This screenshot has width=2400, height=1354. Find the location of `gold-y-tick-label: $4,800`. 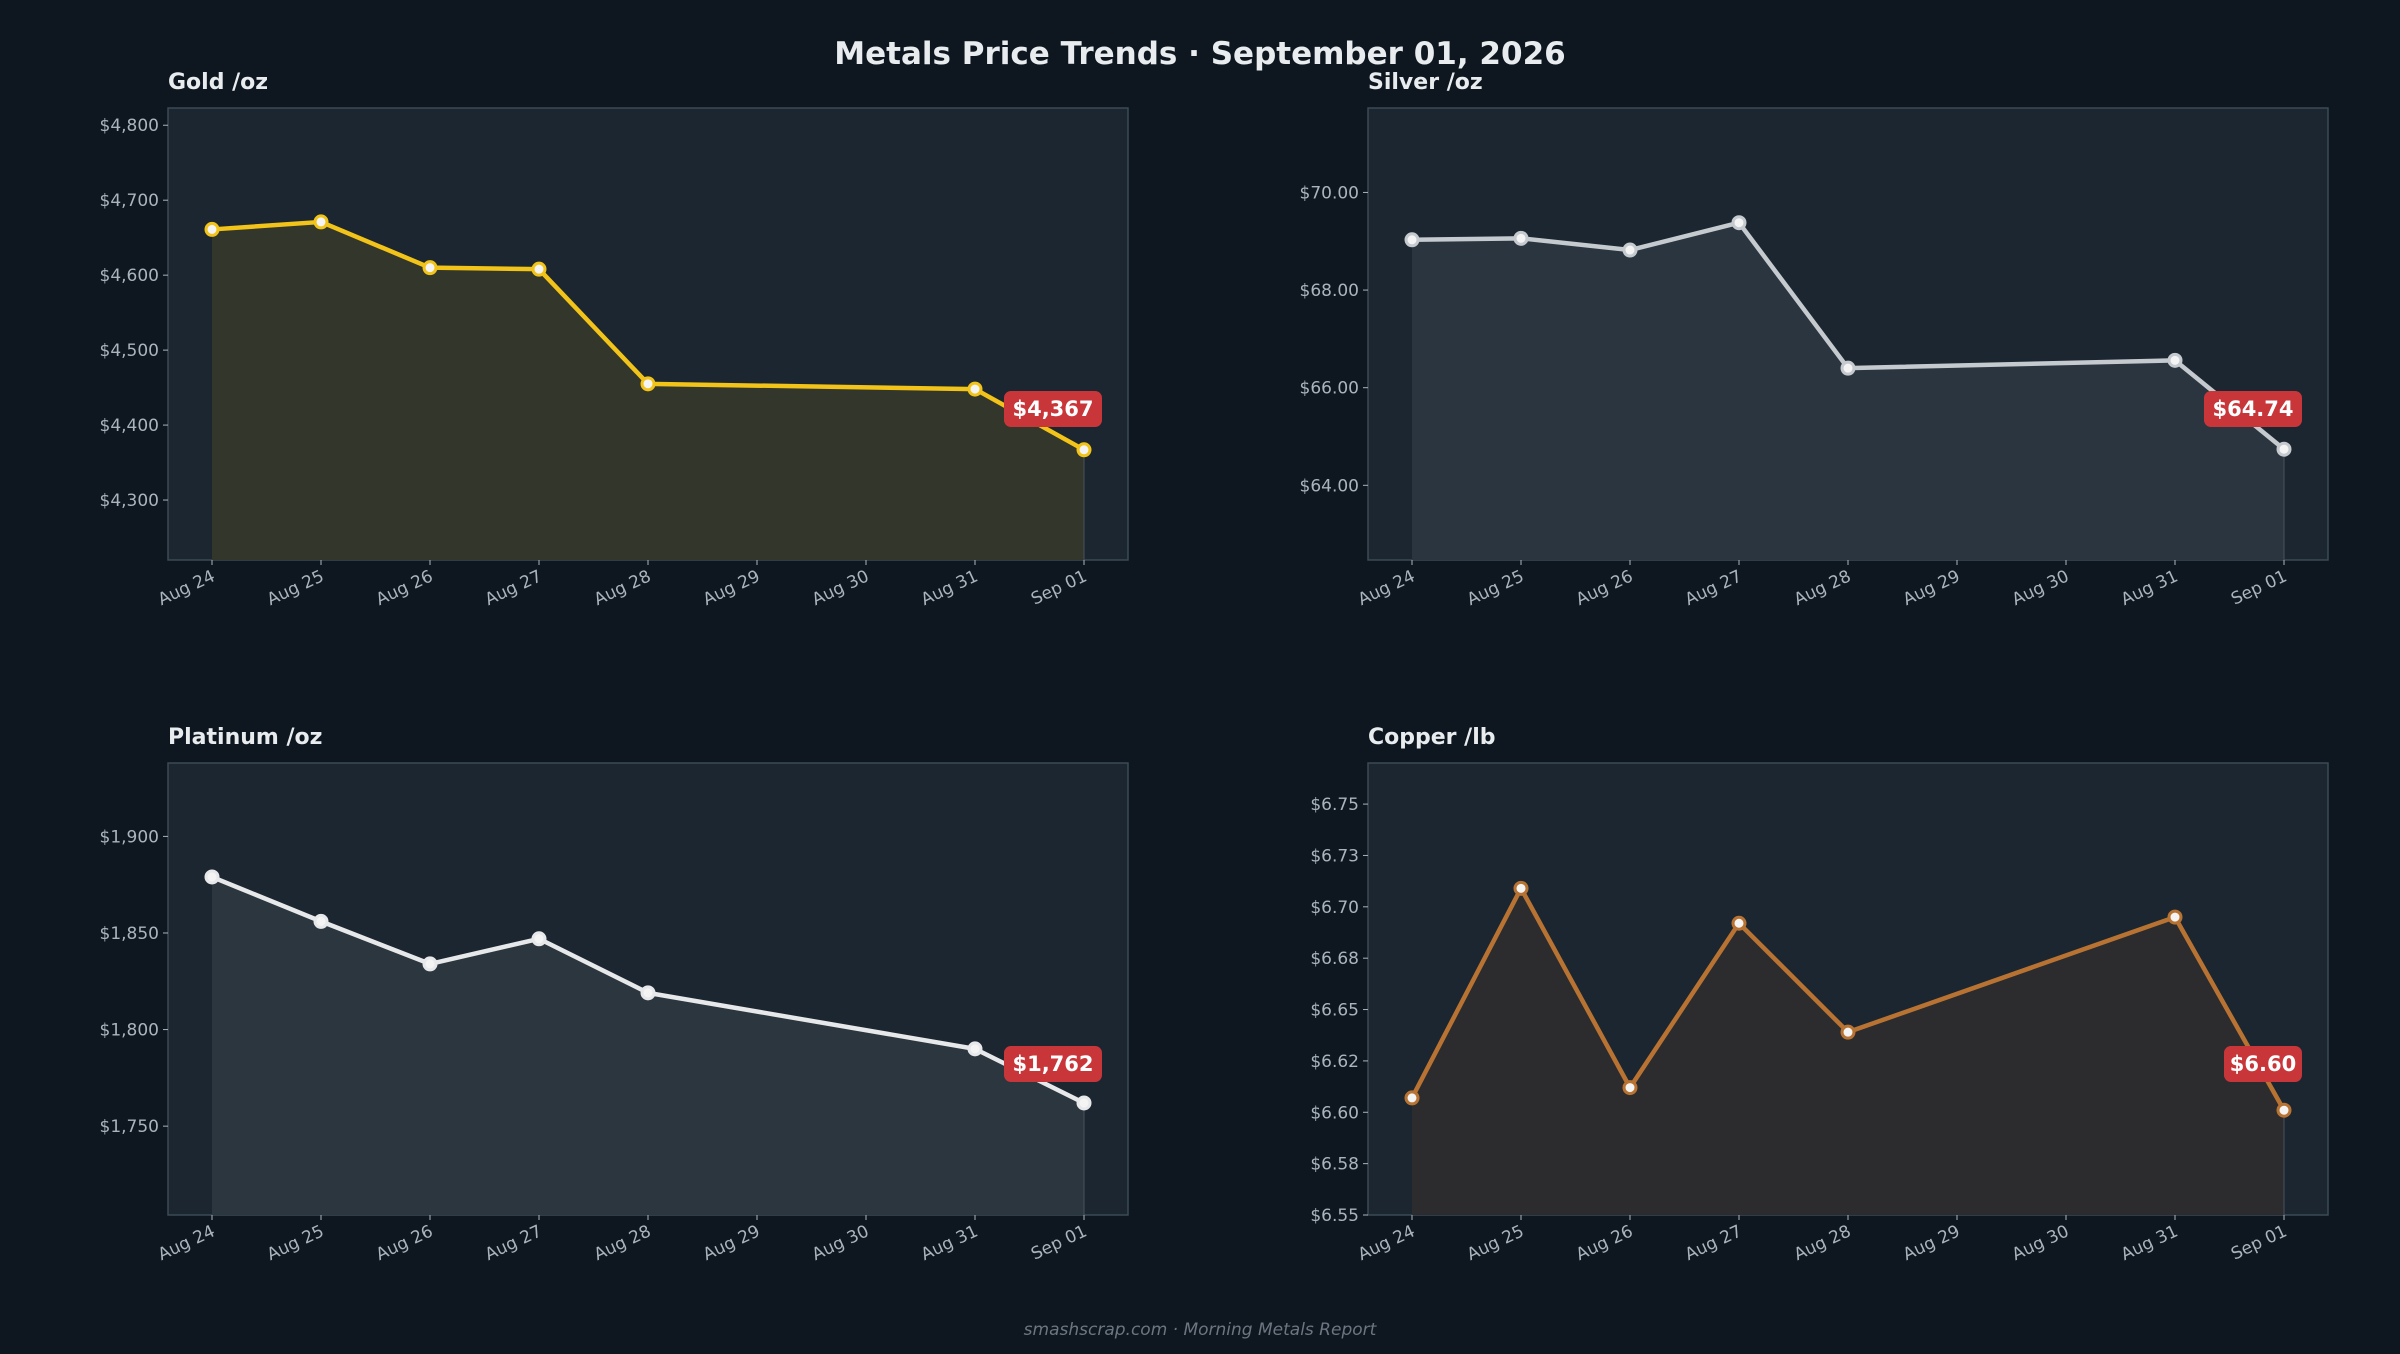

gold-y-tick-label: $4,800 is located at coordinates (129, 126).